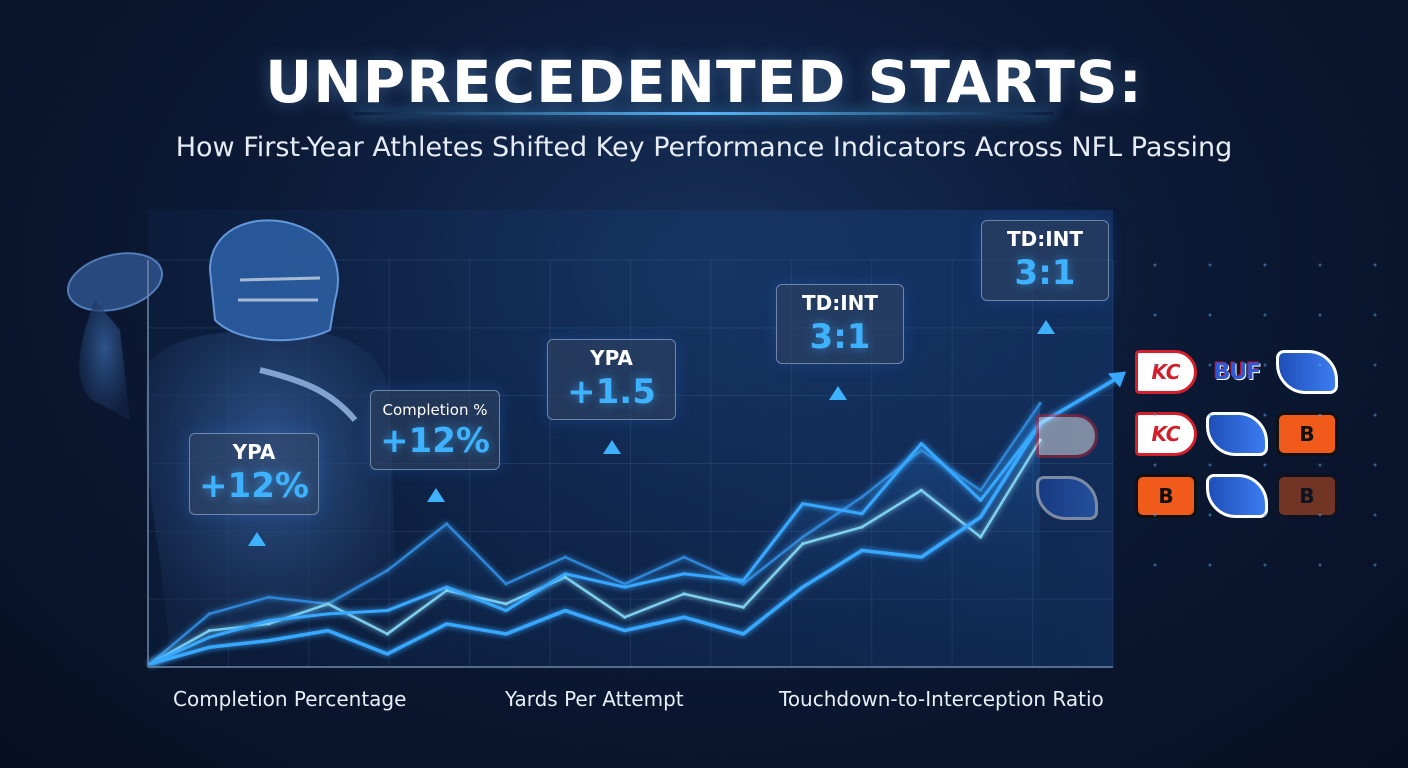  What do you see at coordinates (115, 282) in the screenshot?
I see `football-icon` at bounding box center [115, 282].